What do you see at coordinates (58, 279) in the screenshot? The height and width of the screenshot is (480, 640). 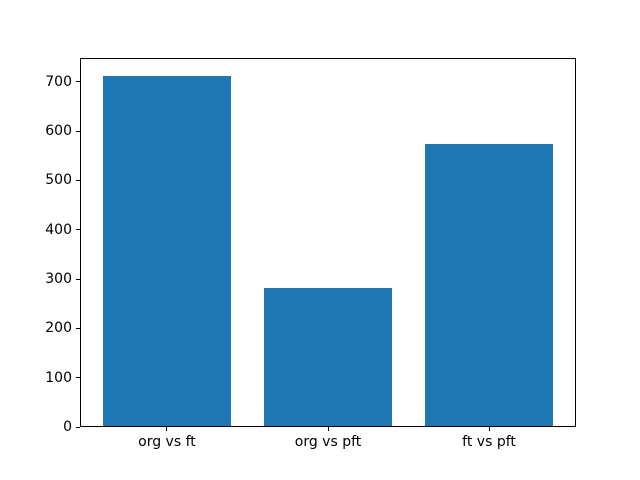 I see `y-tick-label: 300` at bounding box center [58, 279].